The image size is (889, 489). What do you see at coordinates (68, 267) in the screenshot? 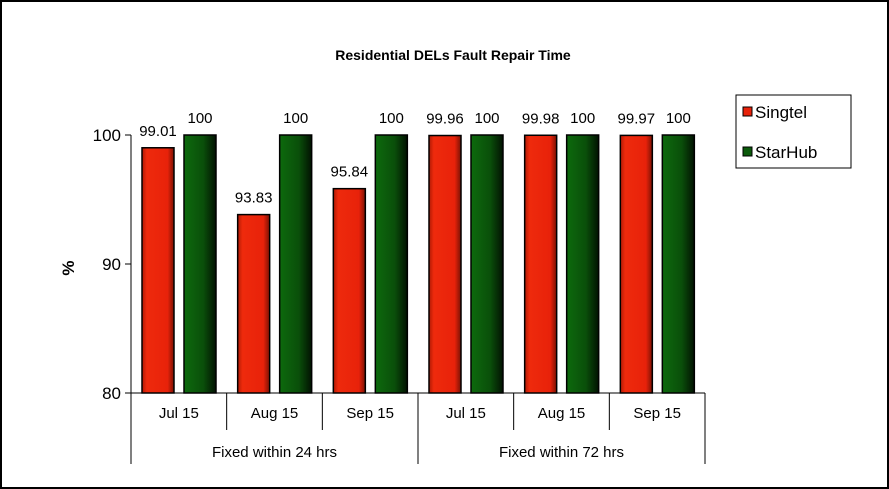
I see `y-axis-label: %` at bounding box center [68, 267].